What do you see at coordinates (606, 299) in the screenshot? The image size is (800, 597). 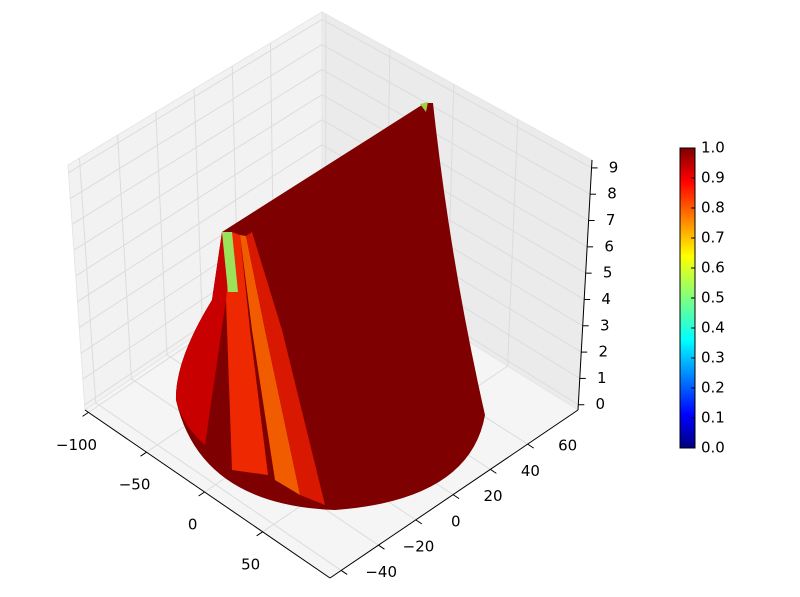 I see `z-tick-label: 4` at bounding box center [606, 299].